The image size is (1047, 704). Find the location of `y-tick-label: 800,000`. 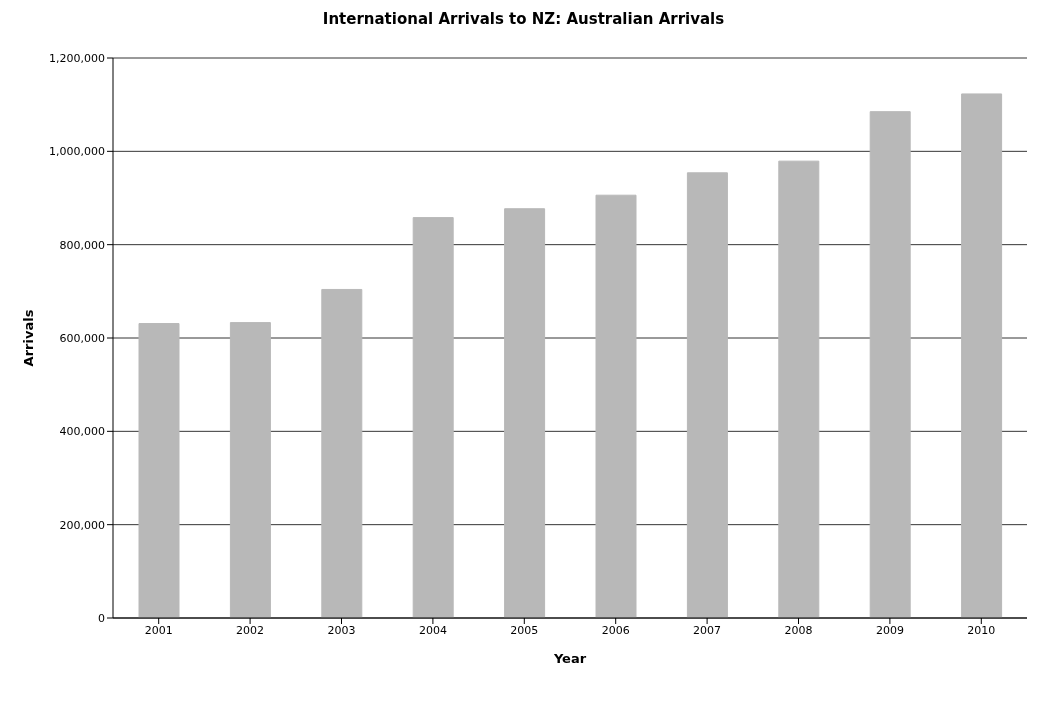

y-tick-label: 800,000 is located at coordinates (82, 245).